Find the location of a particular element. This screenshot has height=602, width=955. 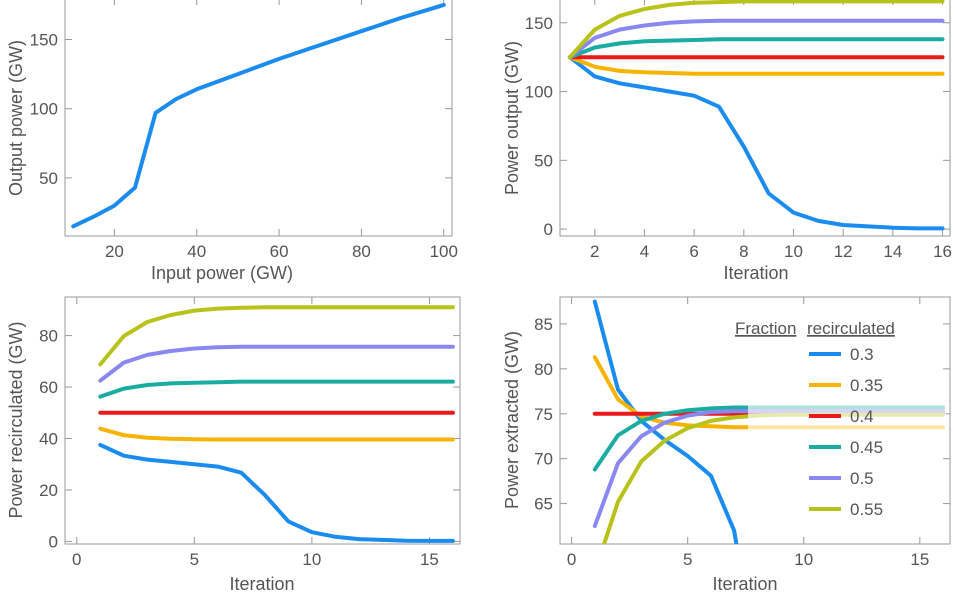

x-tick-label: 14 is located at coordinates (892, 251).